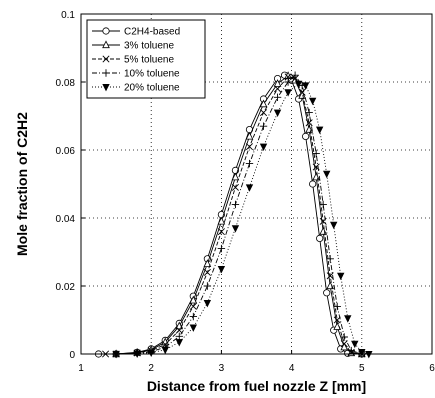 The width and height of the screenshot is (435, 398). I want to click on legend-item: 5% toluene, so click(133, 60).